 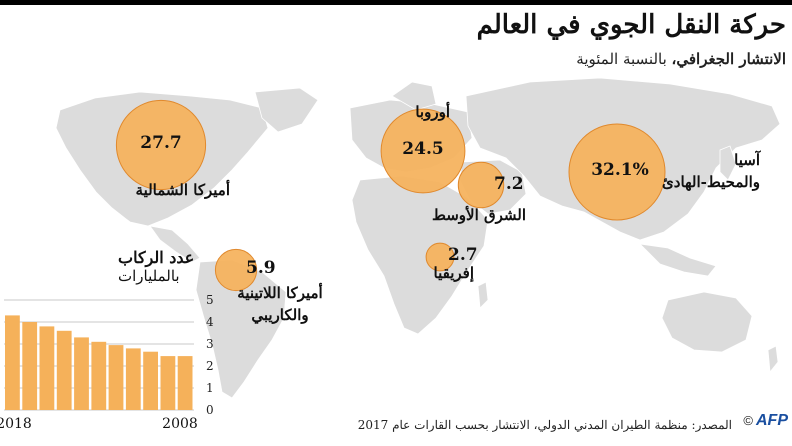 I want to click on passengers-bar-chart: 0 1 2 3 4 5 2018 2008, so click(x=107, y=362).